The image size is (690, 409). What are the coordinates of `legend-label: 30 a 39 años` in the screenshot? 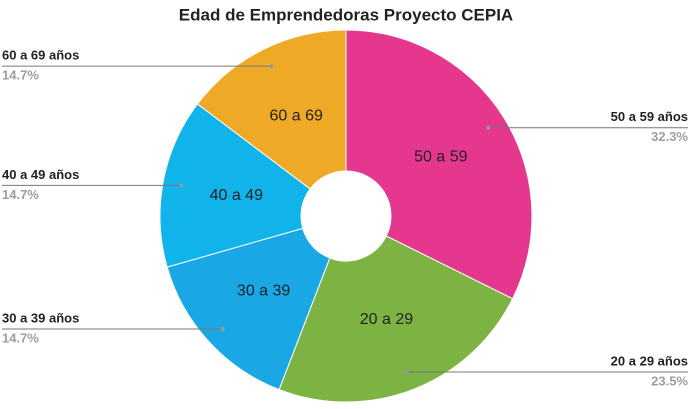 It's located at (40, 317).